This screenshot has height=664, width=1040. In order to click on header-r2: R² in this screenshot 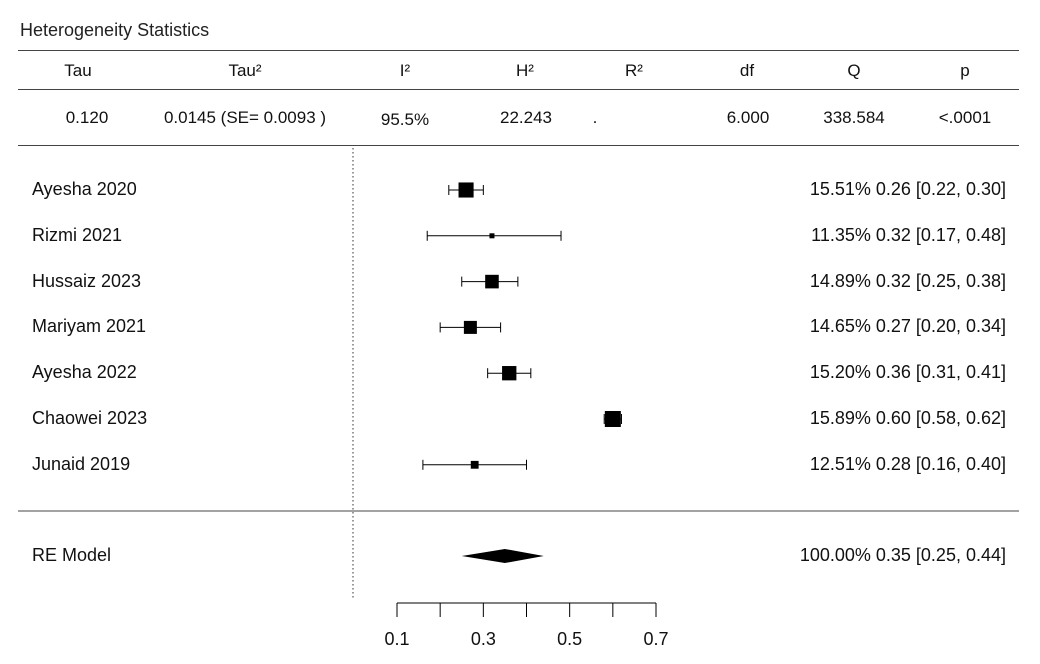, I will do `click(634, 70)`.